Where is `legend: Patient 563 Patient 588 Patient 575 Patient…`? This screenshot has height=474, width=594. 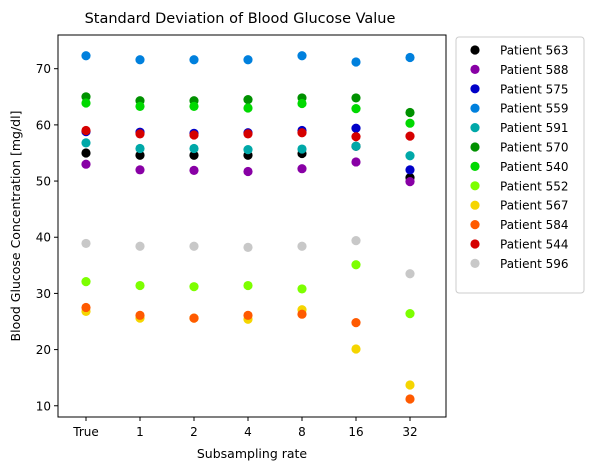 legend: Patient 563 Patient 588 Patient 575 Patient… is located at coordinates (520, 165).